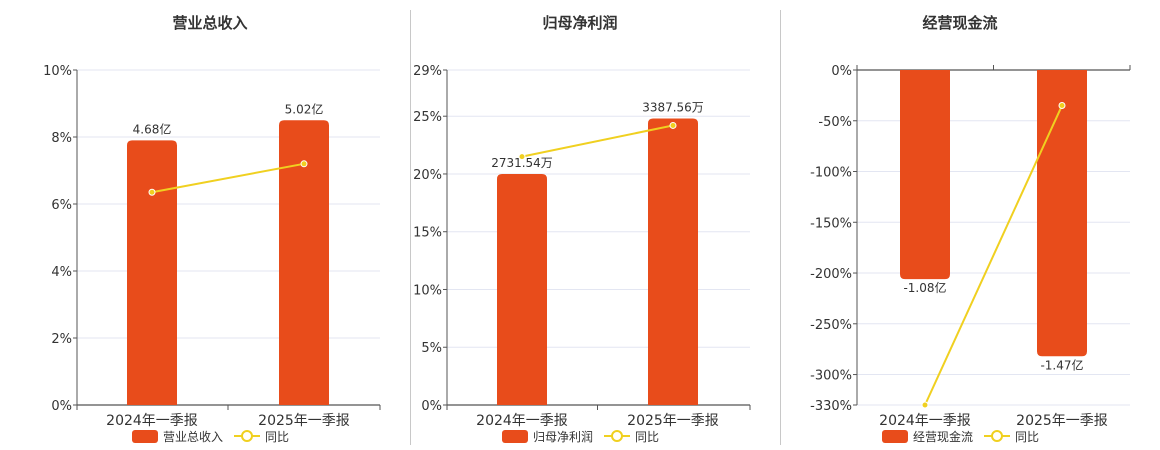 The height and width of the screenshot is (450, 1160). I want to click on legend-bar-label: 经营现金流, so click(943, 436).